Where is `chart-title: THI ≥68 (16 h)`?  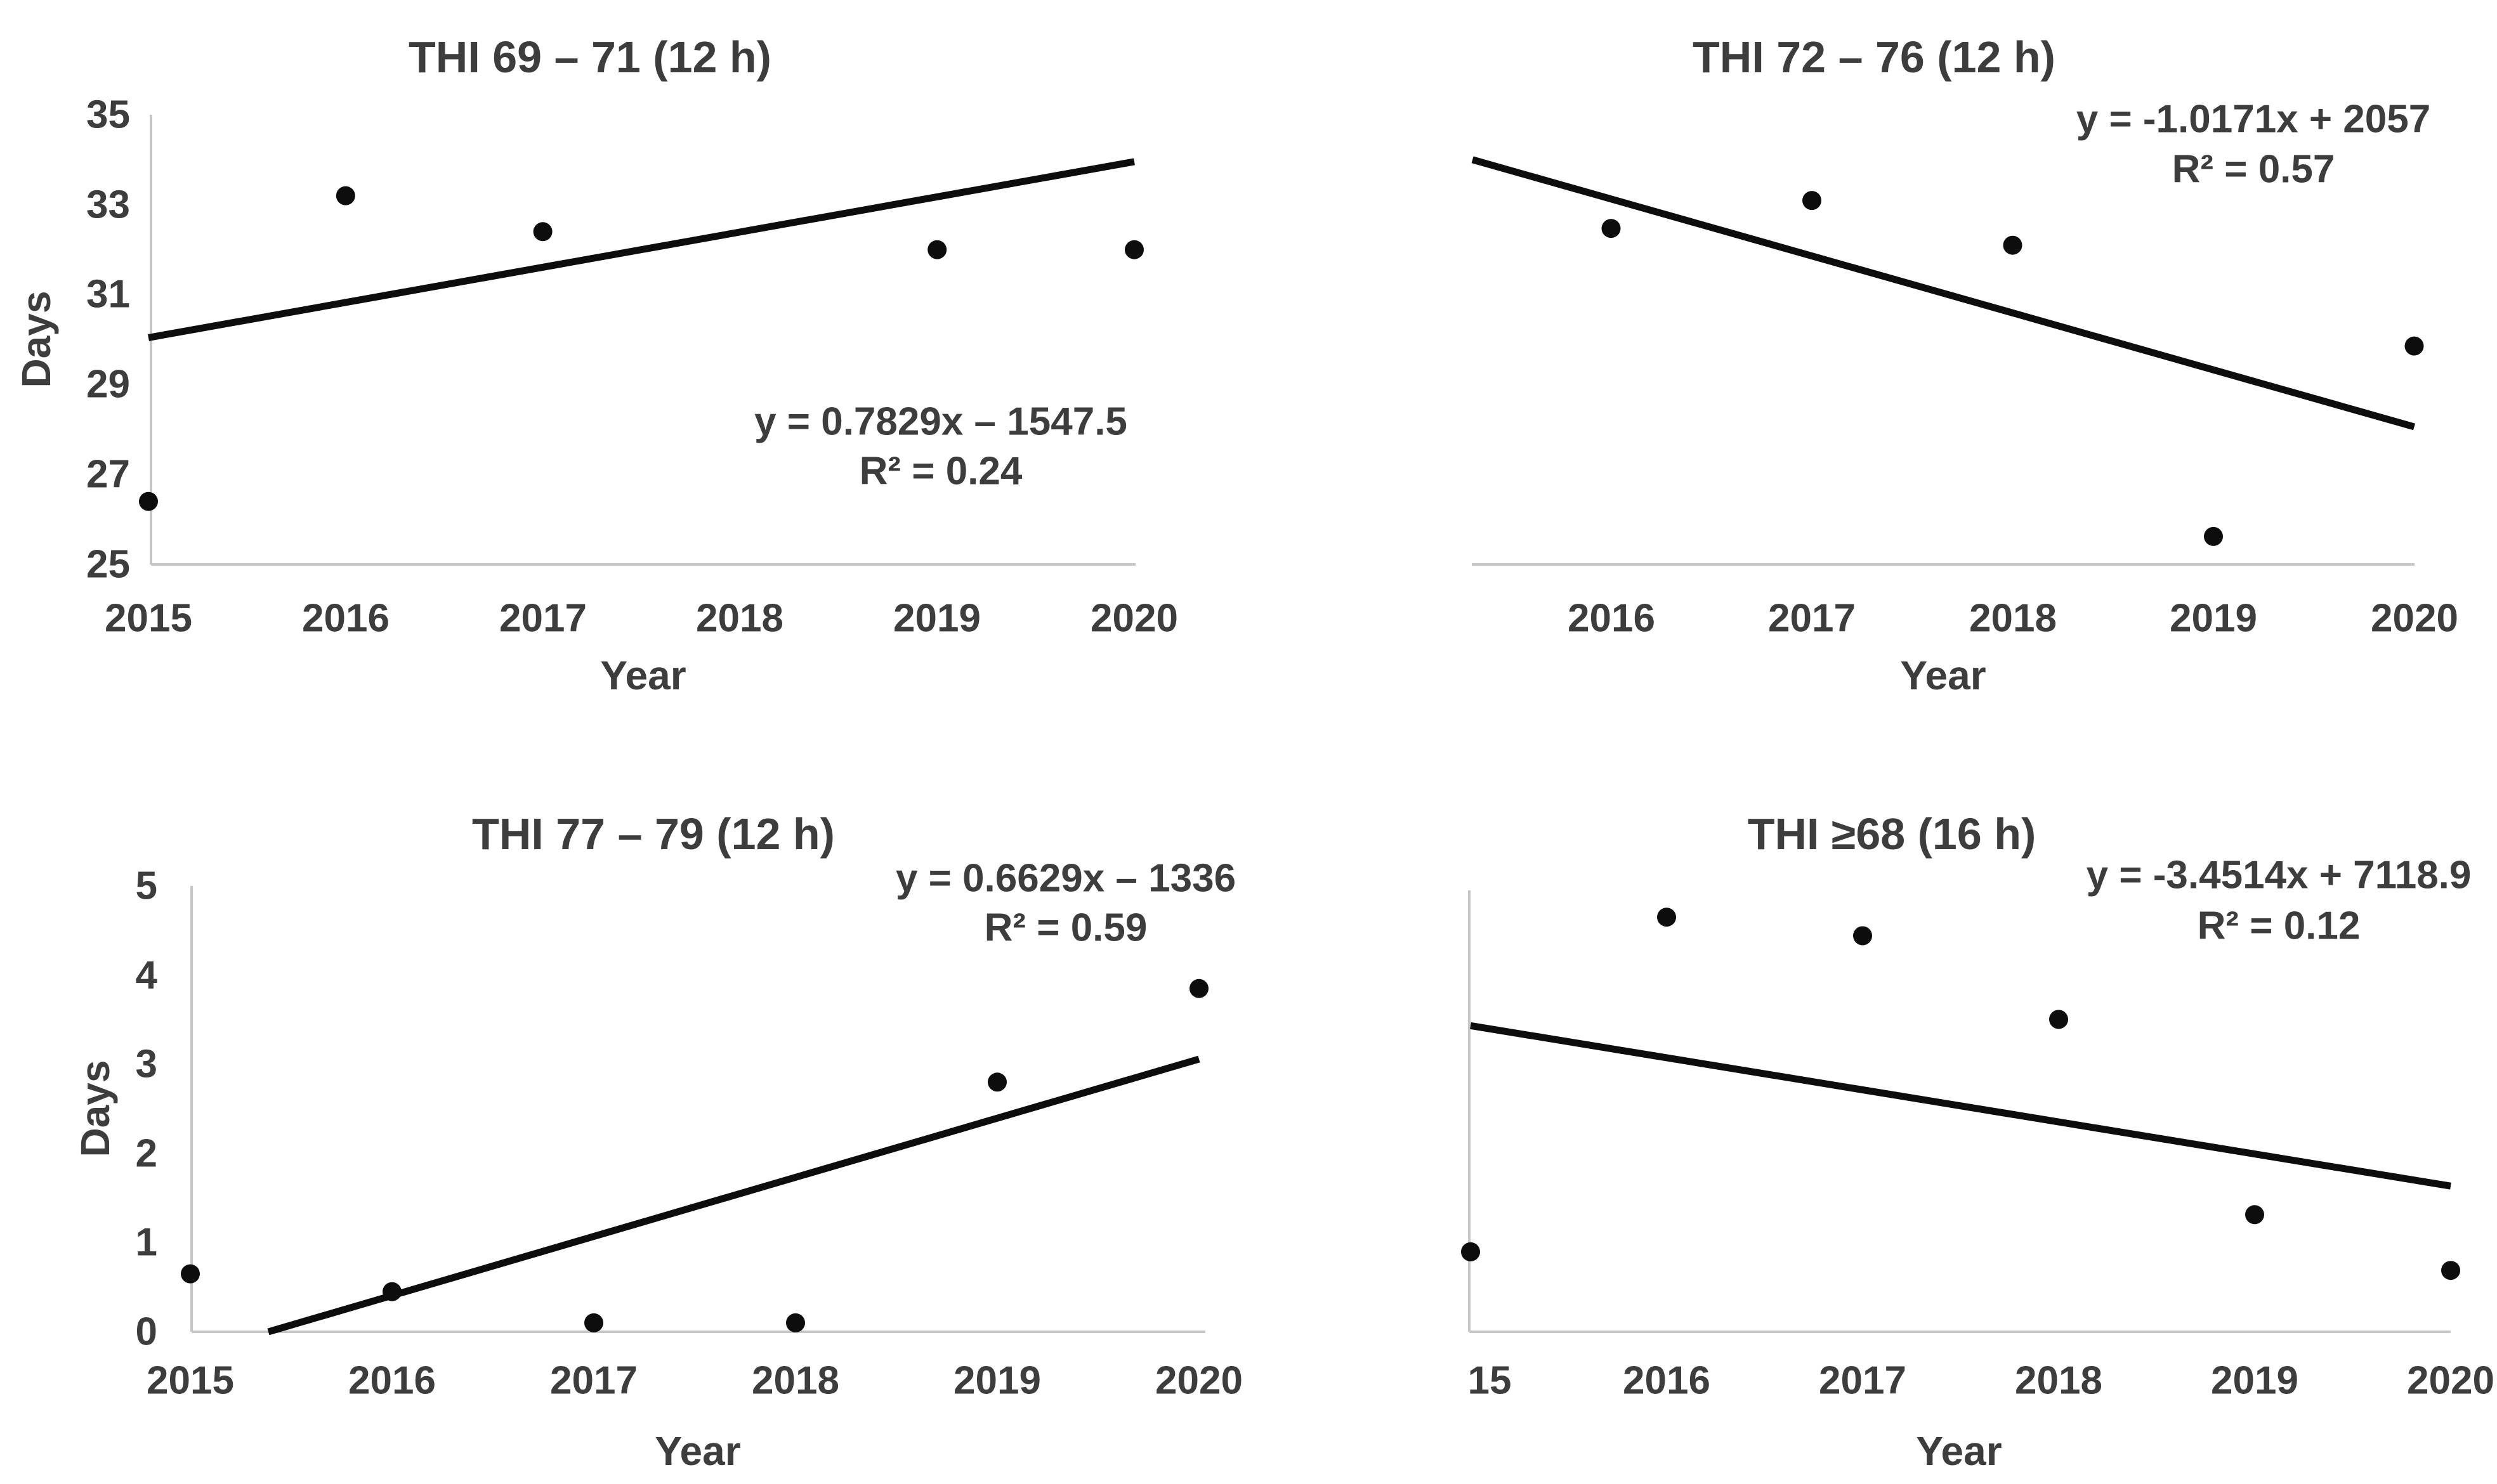 chart-title: THI ≥68 (16 h) is located at coordinates (1892, 834).